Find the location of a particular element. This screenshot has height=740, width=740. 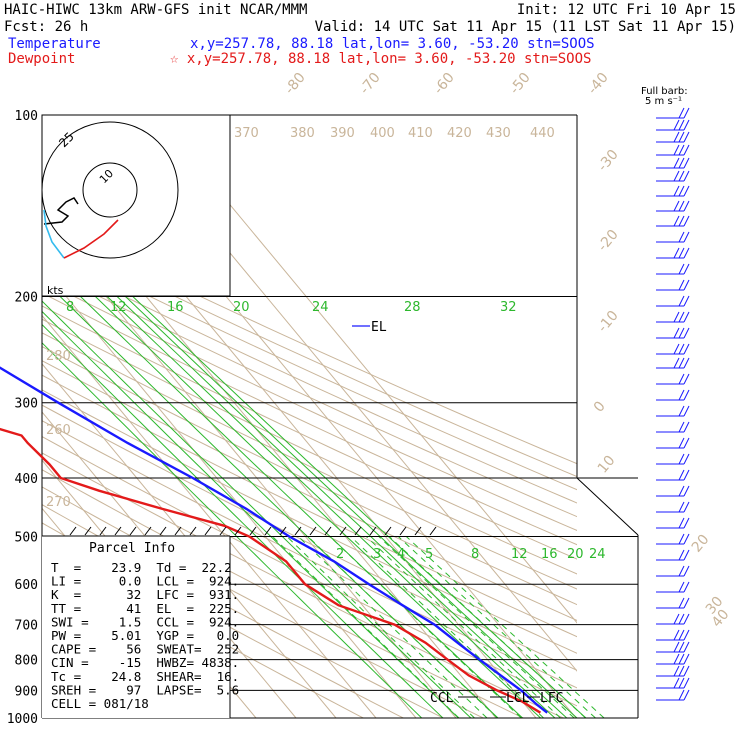

mixing-ratio-label: 5 is located at coordinates (429, 554).